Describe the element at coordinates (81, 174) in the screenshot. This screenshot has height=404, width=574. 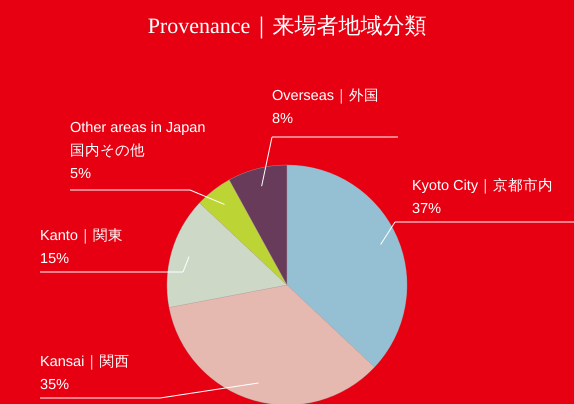
I see `data-label: 5%` at that location.